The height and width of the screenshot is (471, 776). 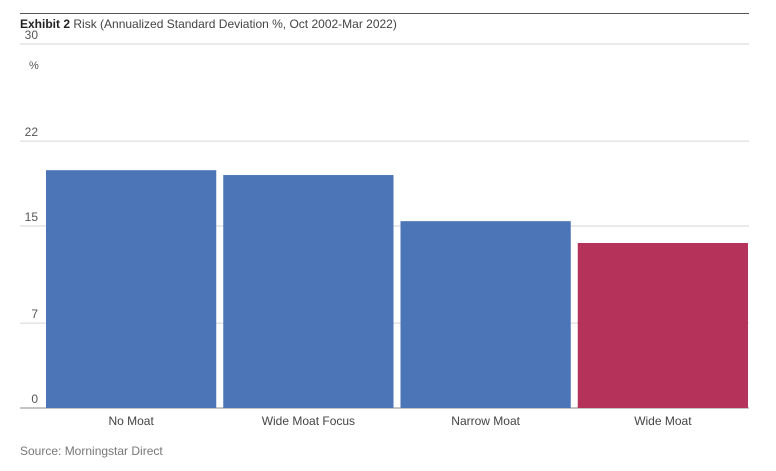 I want to click on y-axis-unit: %, so click(x=34, y=66).